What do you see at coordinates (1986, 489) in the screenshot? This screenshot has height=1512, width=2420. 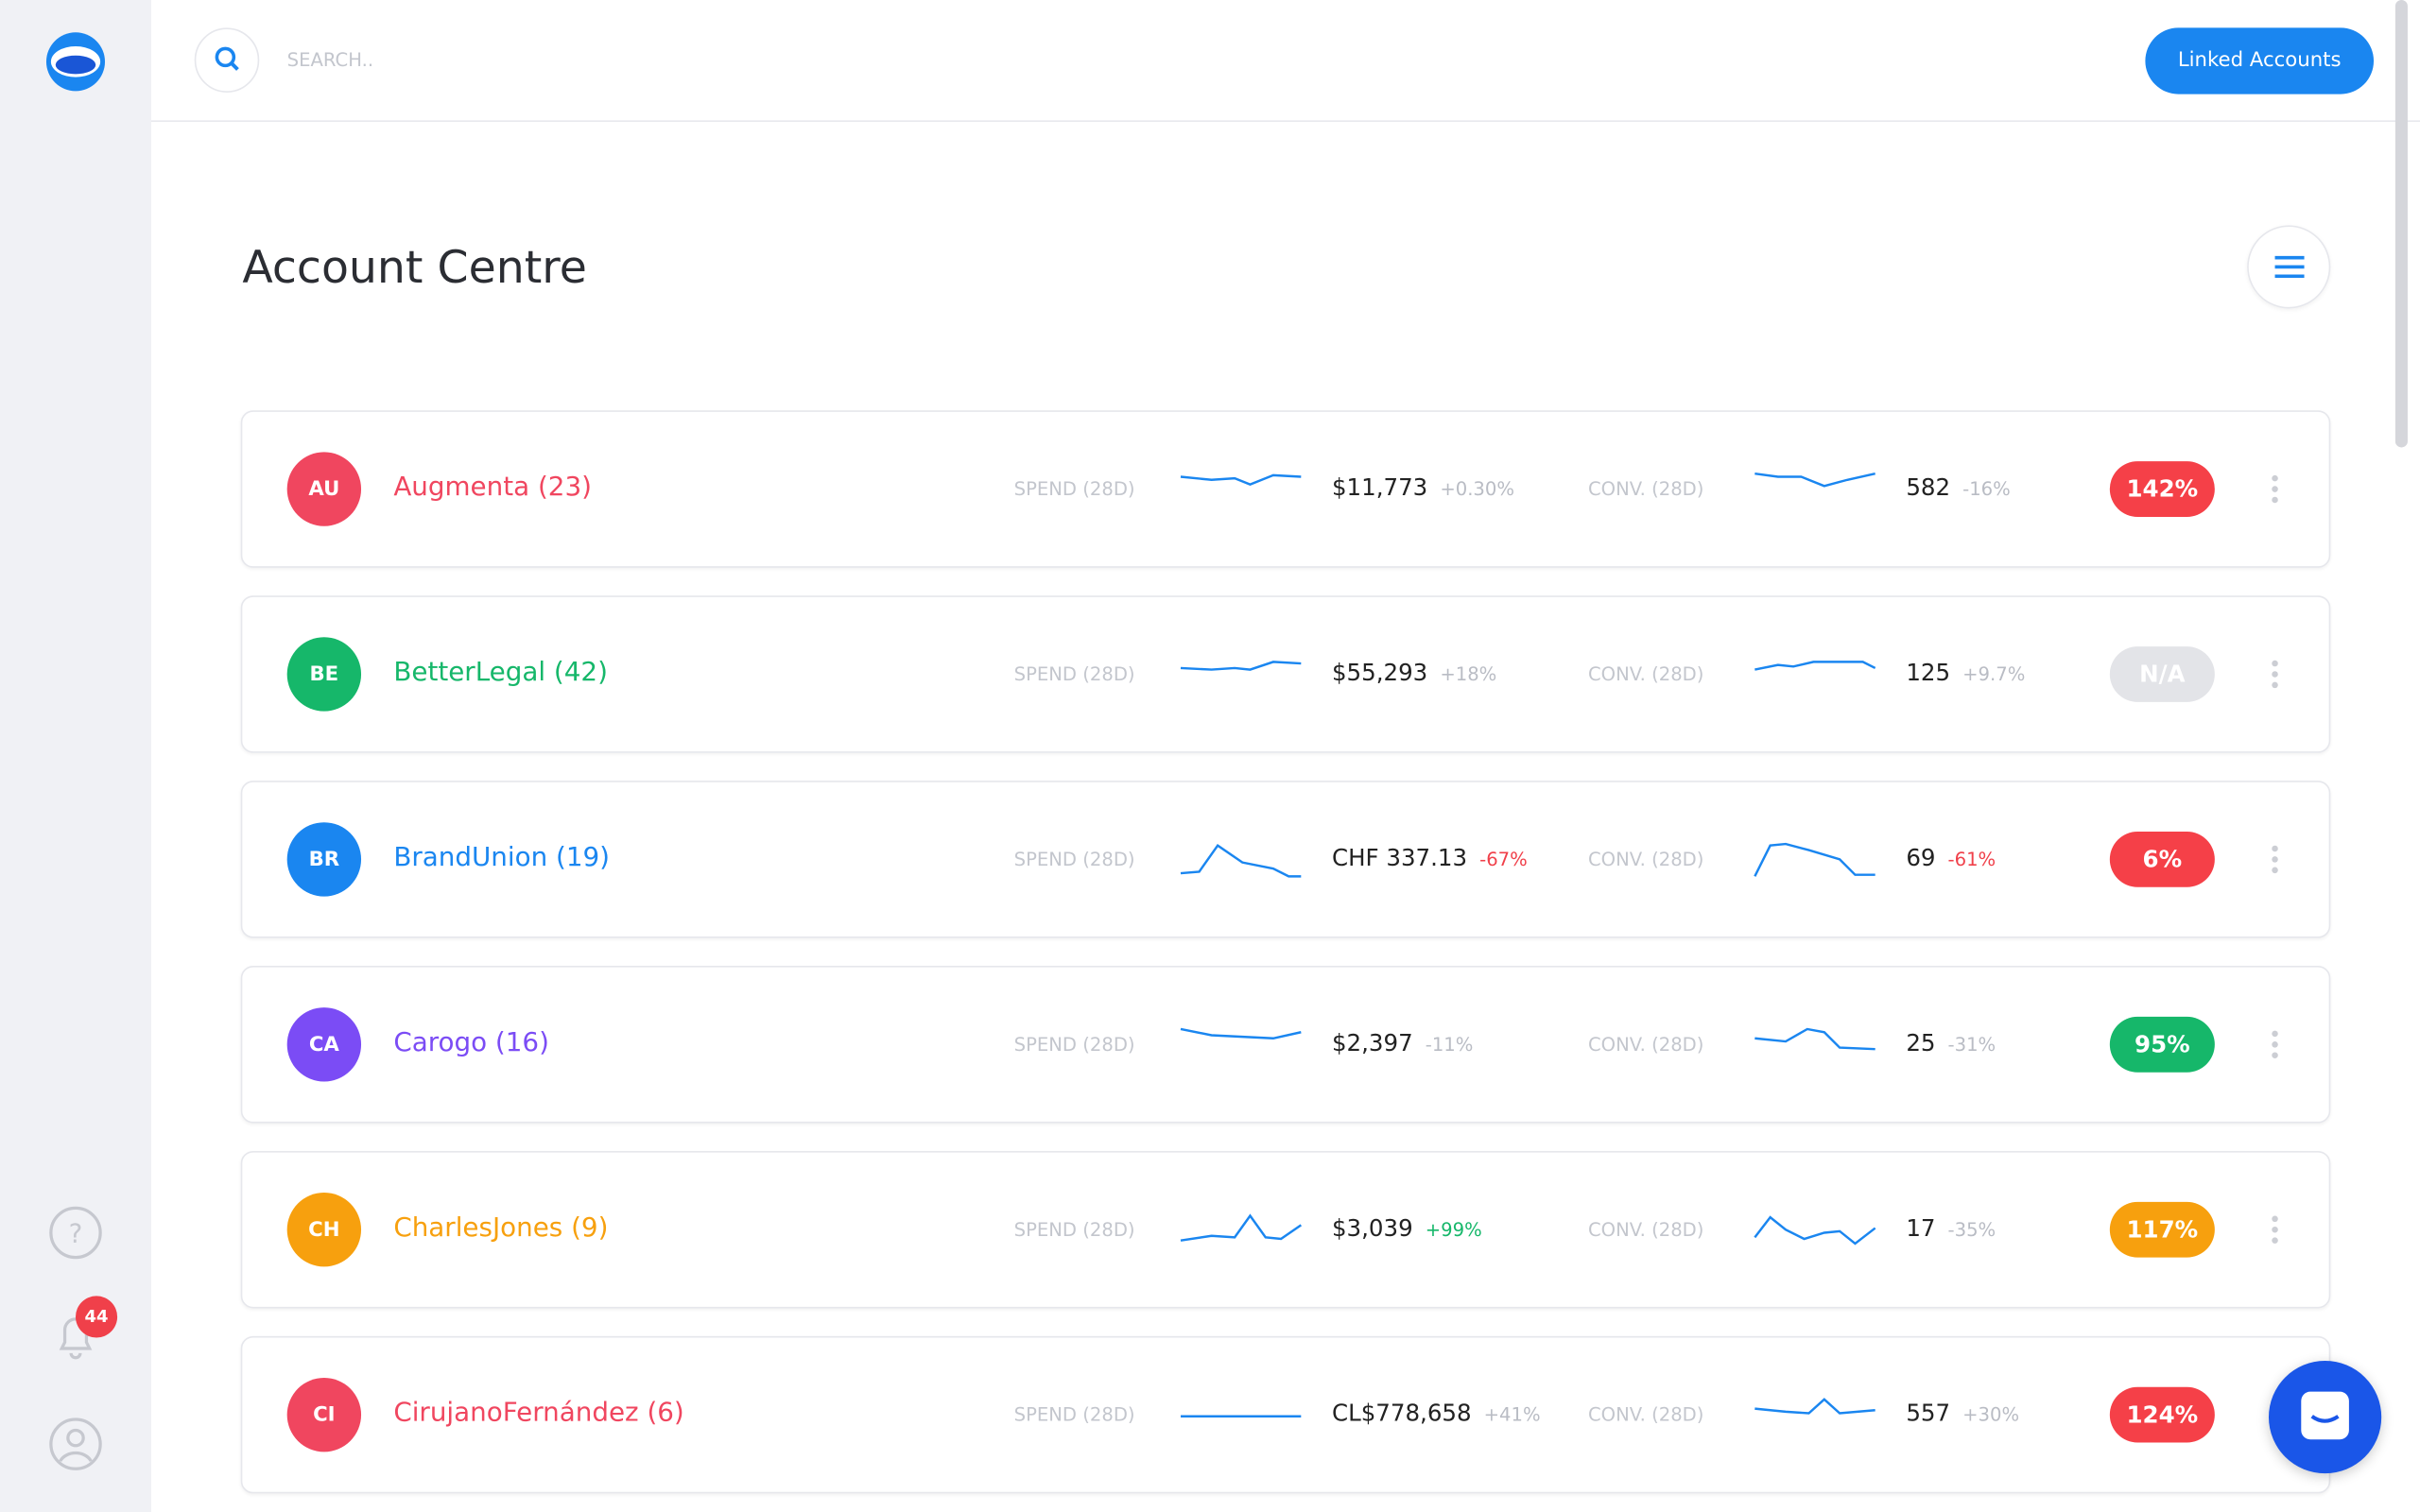 I see `conv-change: -16%` at bounding box center [1986, 489].